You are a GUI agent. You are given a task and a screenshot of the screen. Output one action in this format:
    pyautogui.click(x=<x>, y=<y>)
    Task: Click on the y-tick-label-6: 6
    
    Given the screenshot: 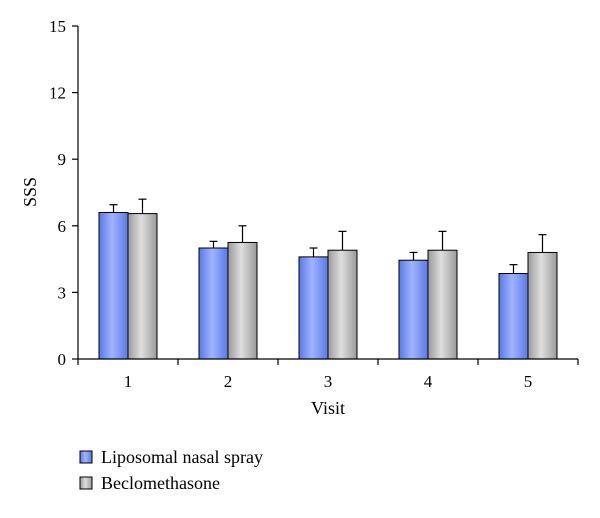 What is the action you would take?
    pyautogui.click(x=62, y=226)
    